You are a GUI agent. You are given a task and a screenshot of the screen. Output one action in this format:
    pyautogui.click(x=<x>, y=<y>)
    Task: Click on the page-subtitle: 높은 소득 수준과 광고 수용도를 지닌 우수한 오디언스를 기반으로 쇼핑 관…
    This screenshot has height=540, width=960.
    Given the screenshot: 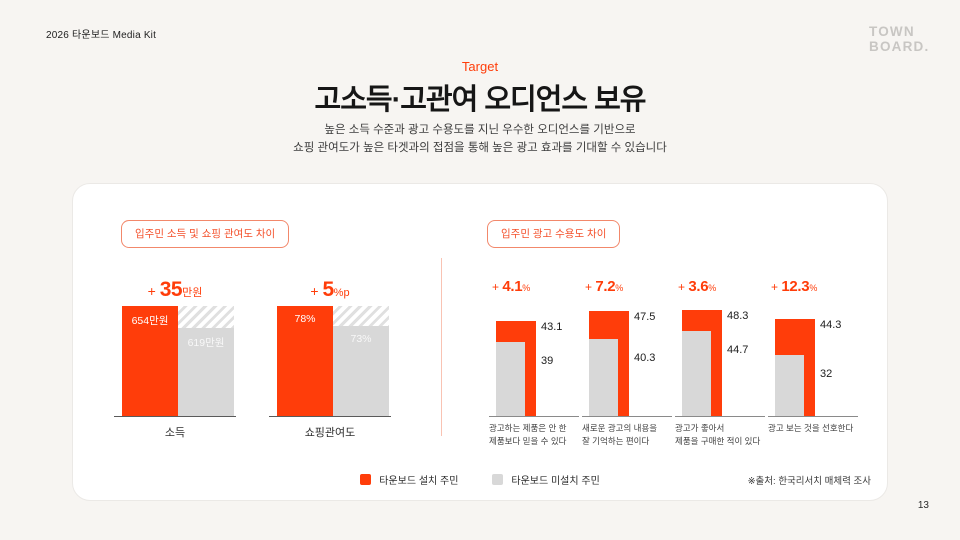 What is the action you would take?
    pyautogui.click(x=480, y=139)
    